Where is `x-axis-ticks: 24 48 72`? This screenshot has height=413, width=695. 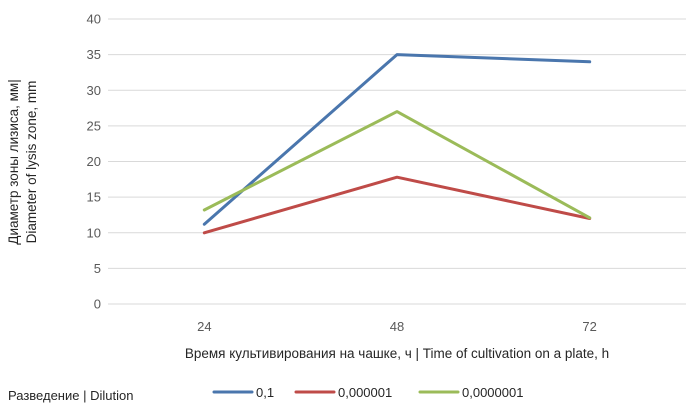
x-axis-ticks: 24 48 72 is located at coordinates (397, 326).